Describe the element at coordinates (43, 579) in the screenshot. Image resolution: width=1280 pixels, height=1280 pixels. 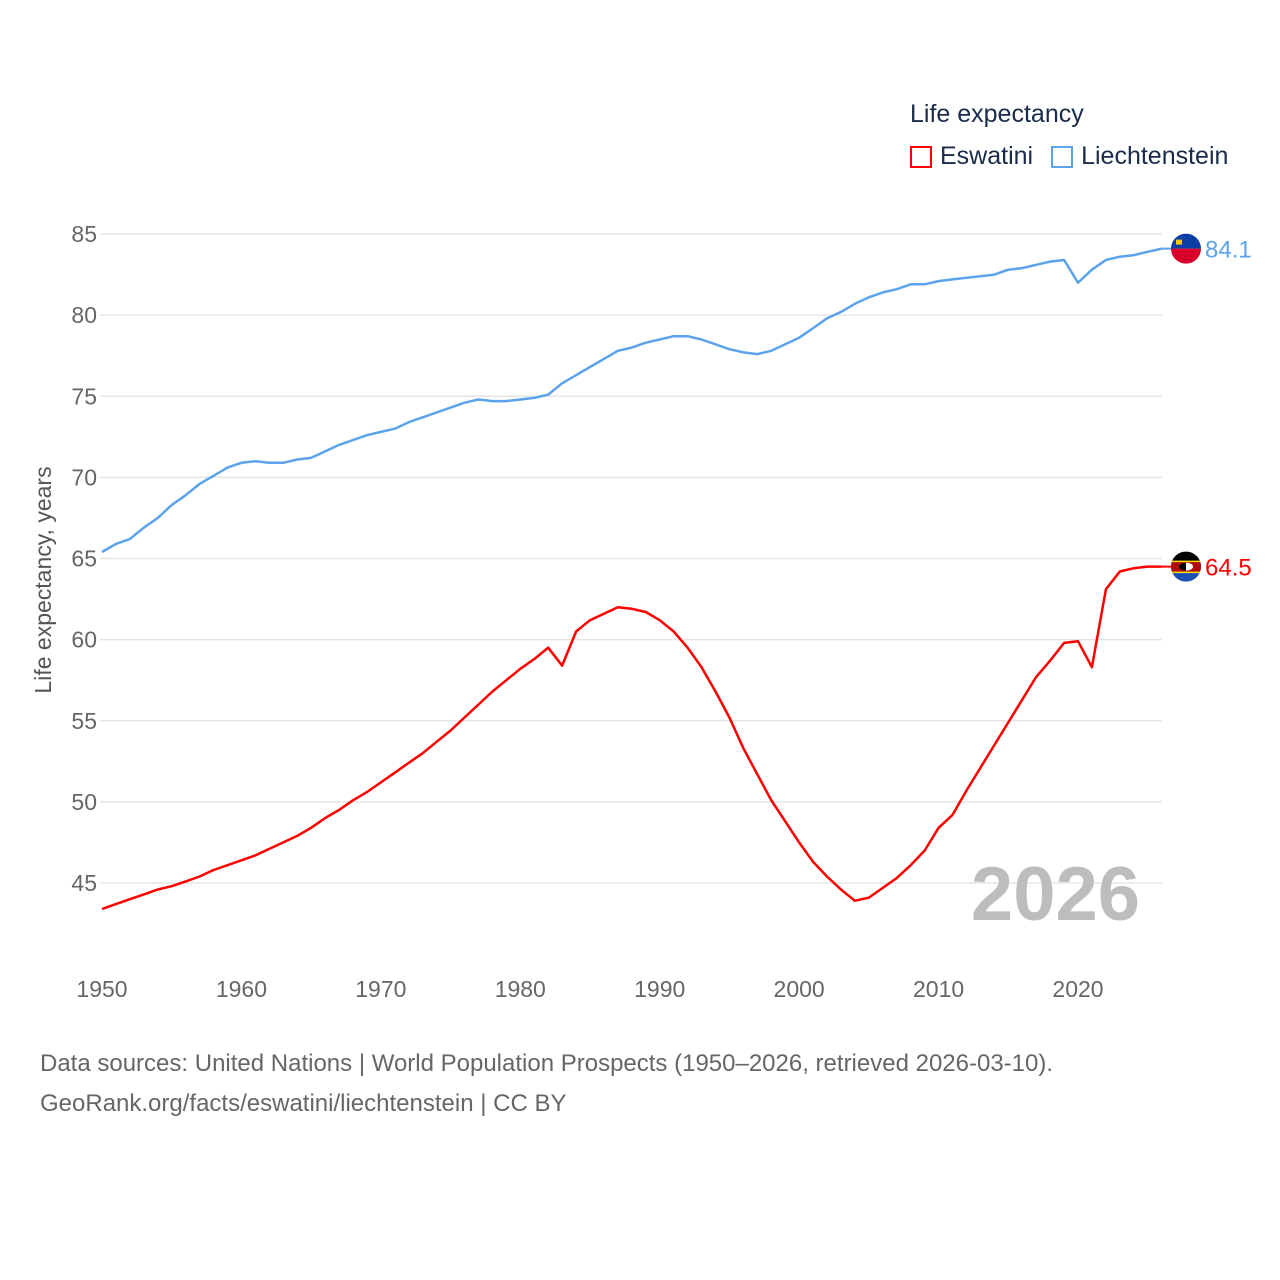
I see `y-axis-label: Life expectancy, years` at that location.